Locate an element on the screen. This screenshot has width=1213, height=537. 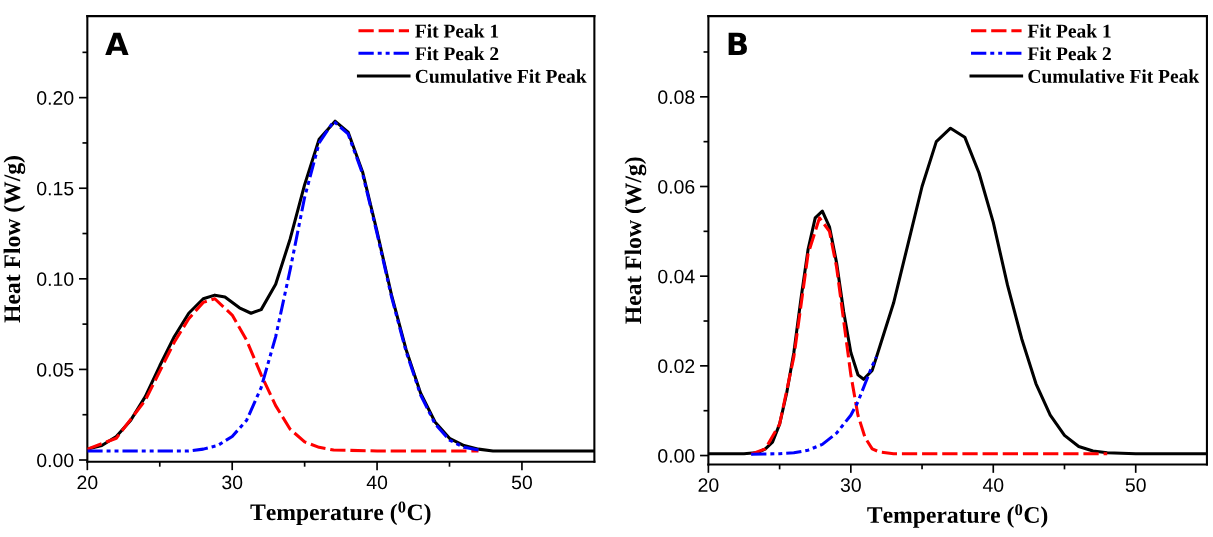
y-tick-label: 0.06 is located at coordinates (676, 186).